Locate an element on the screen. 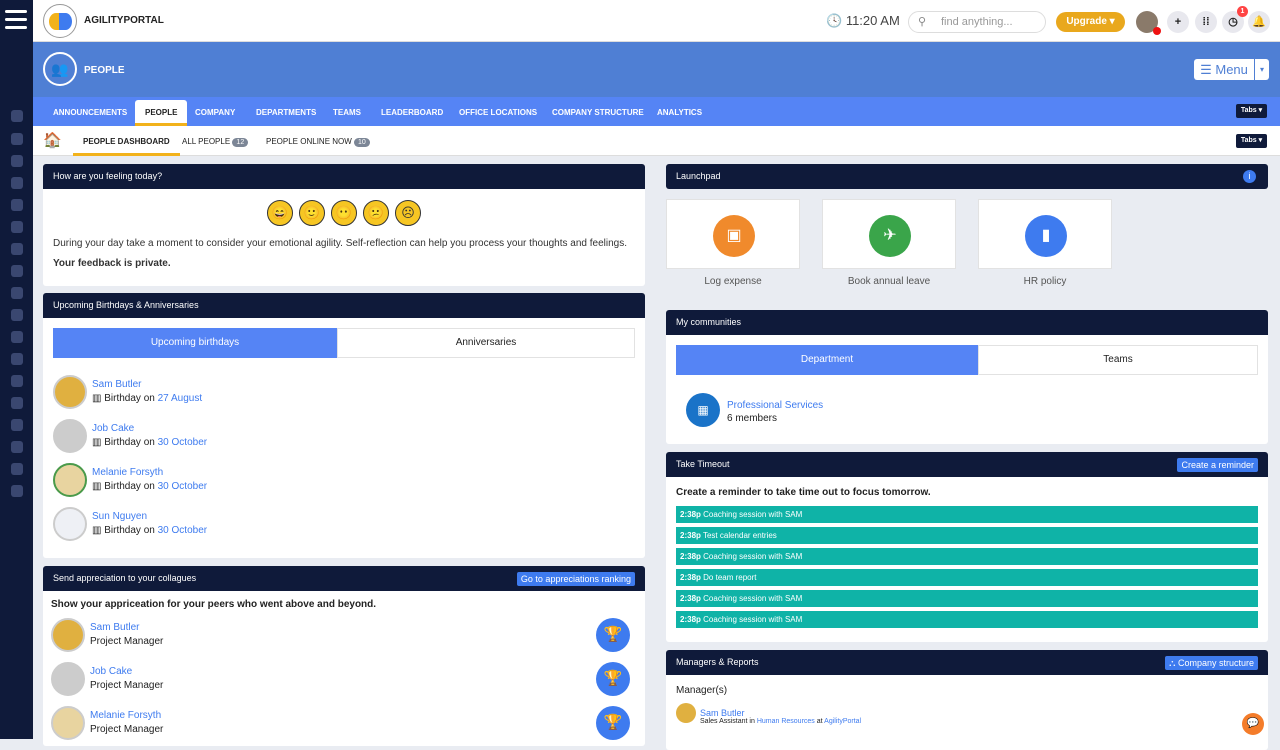 The width and height of the screenshot is (1280, 750). mood-sad-icon: ☹ is located at coordinates (408, 213).